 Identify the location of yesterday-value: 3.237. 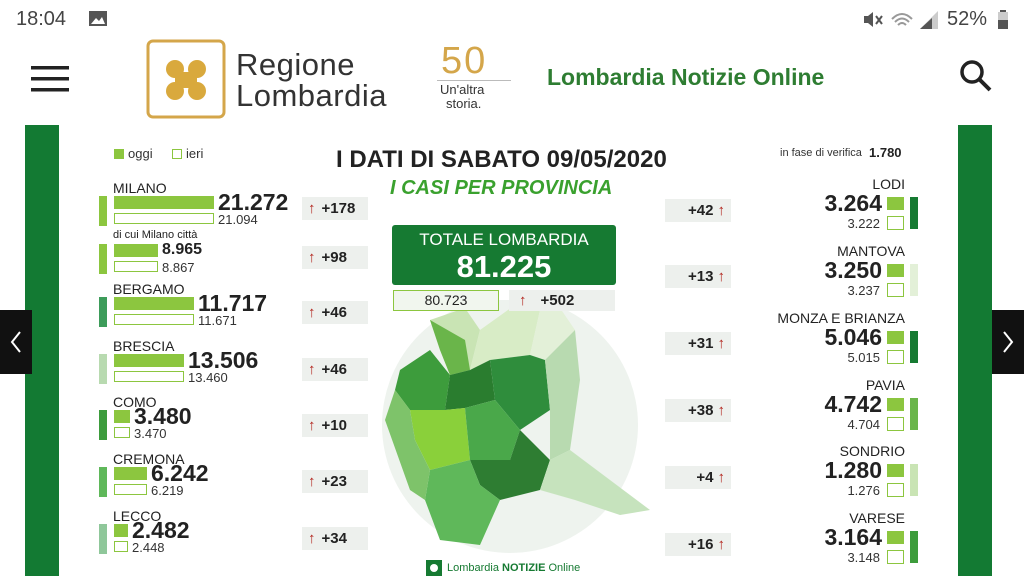
(863, 290).